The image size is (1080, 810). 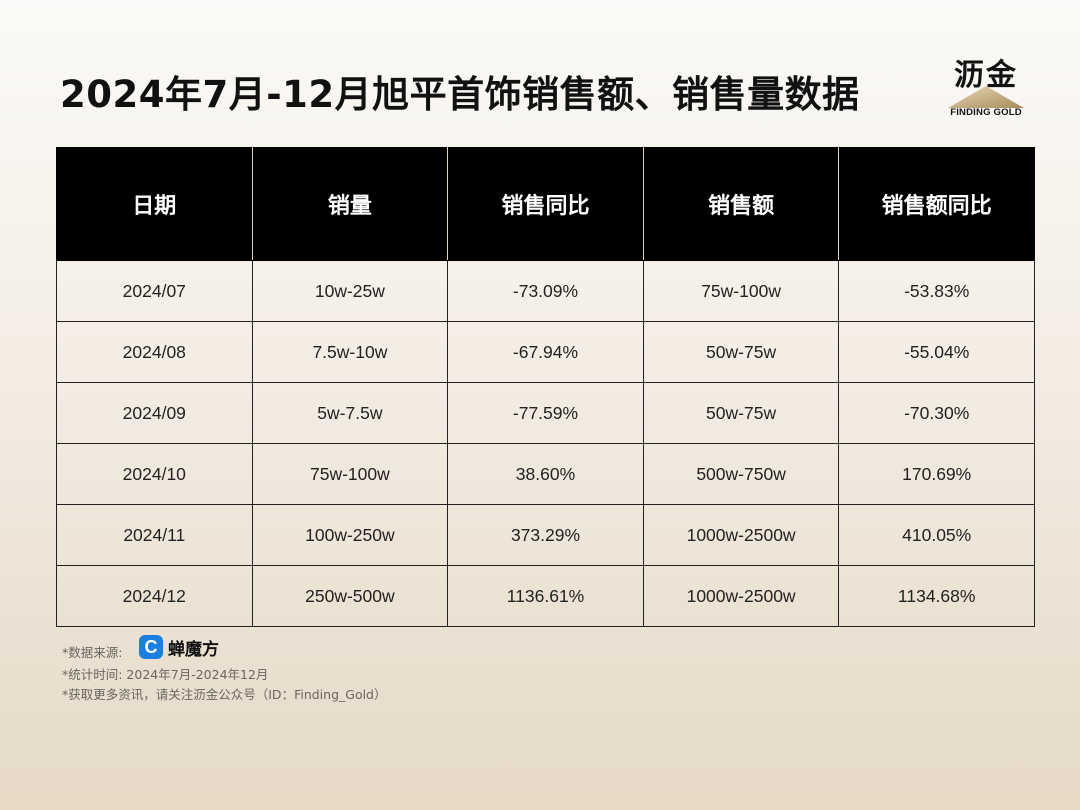 I want to click on chanmofang-logo-icon: C, so click(x=151, y=647).